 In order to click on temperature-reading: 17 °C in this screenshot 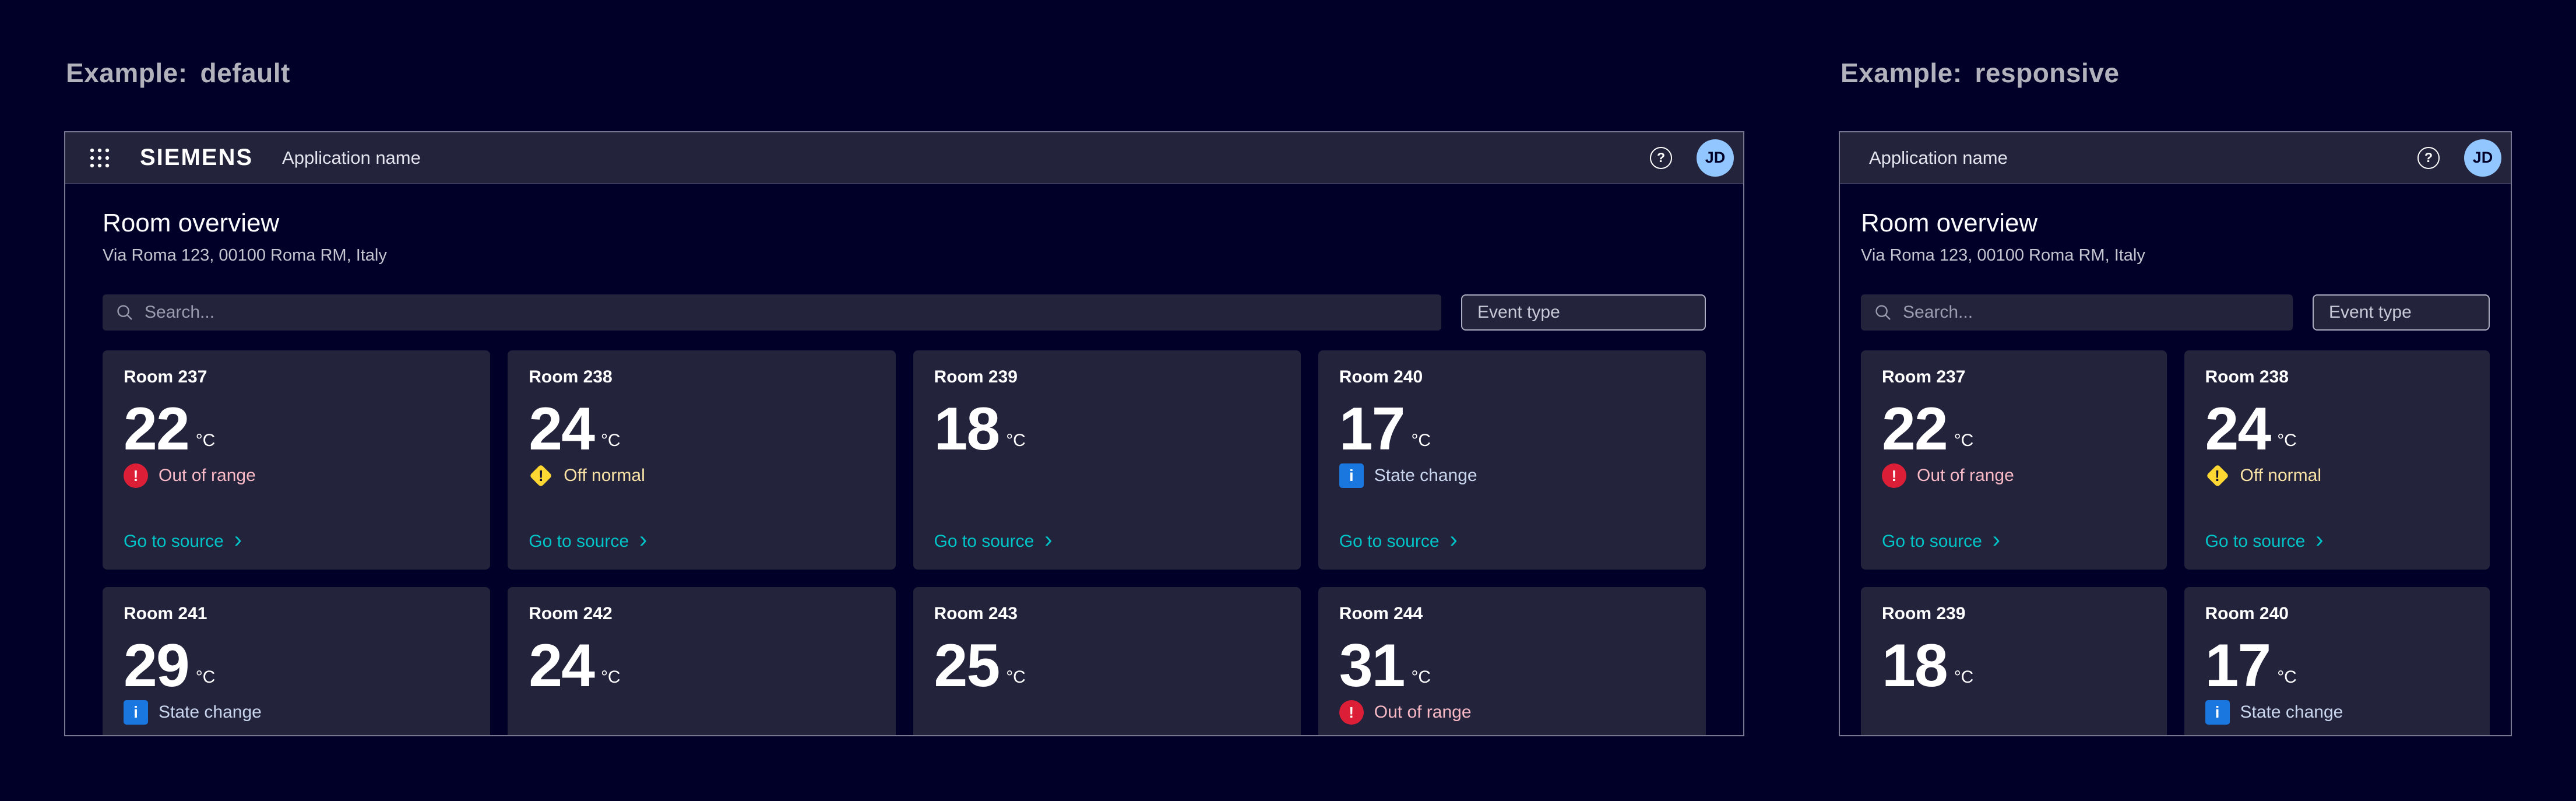, I will do `click(1512, 429)`.